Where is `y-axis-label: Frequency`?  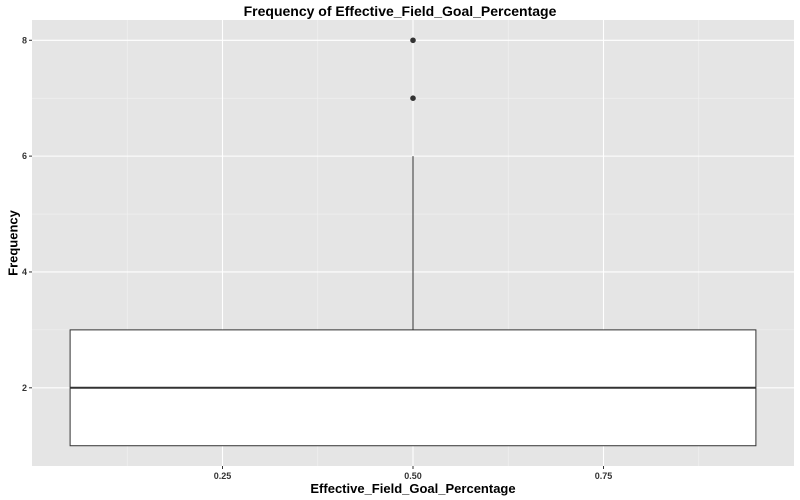 y-axis-label: Frequency is located at coordinates (13, 243).